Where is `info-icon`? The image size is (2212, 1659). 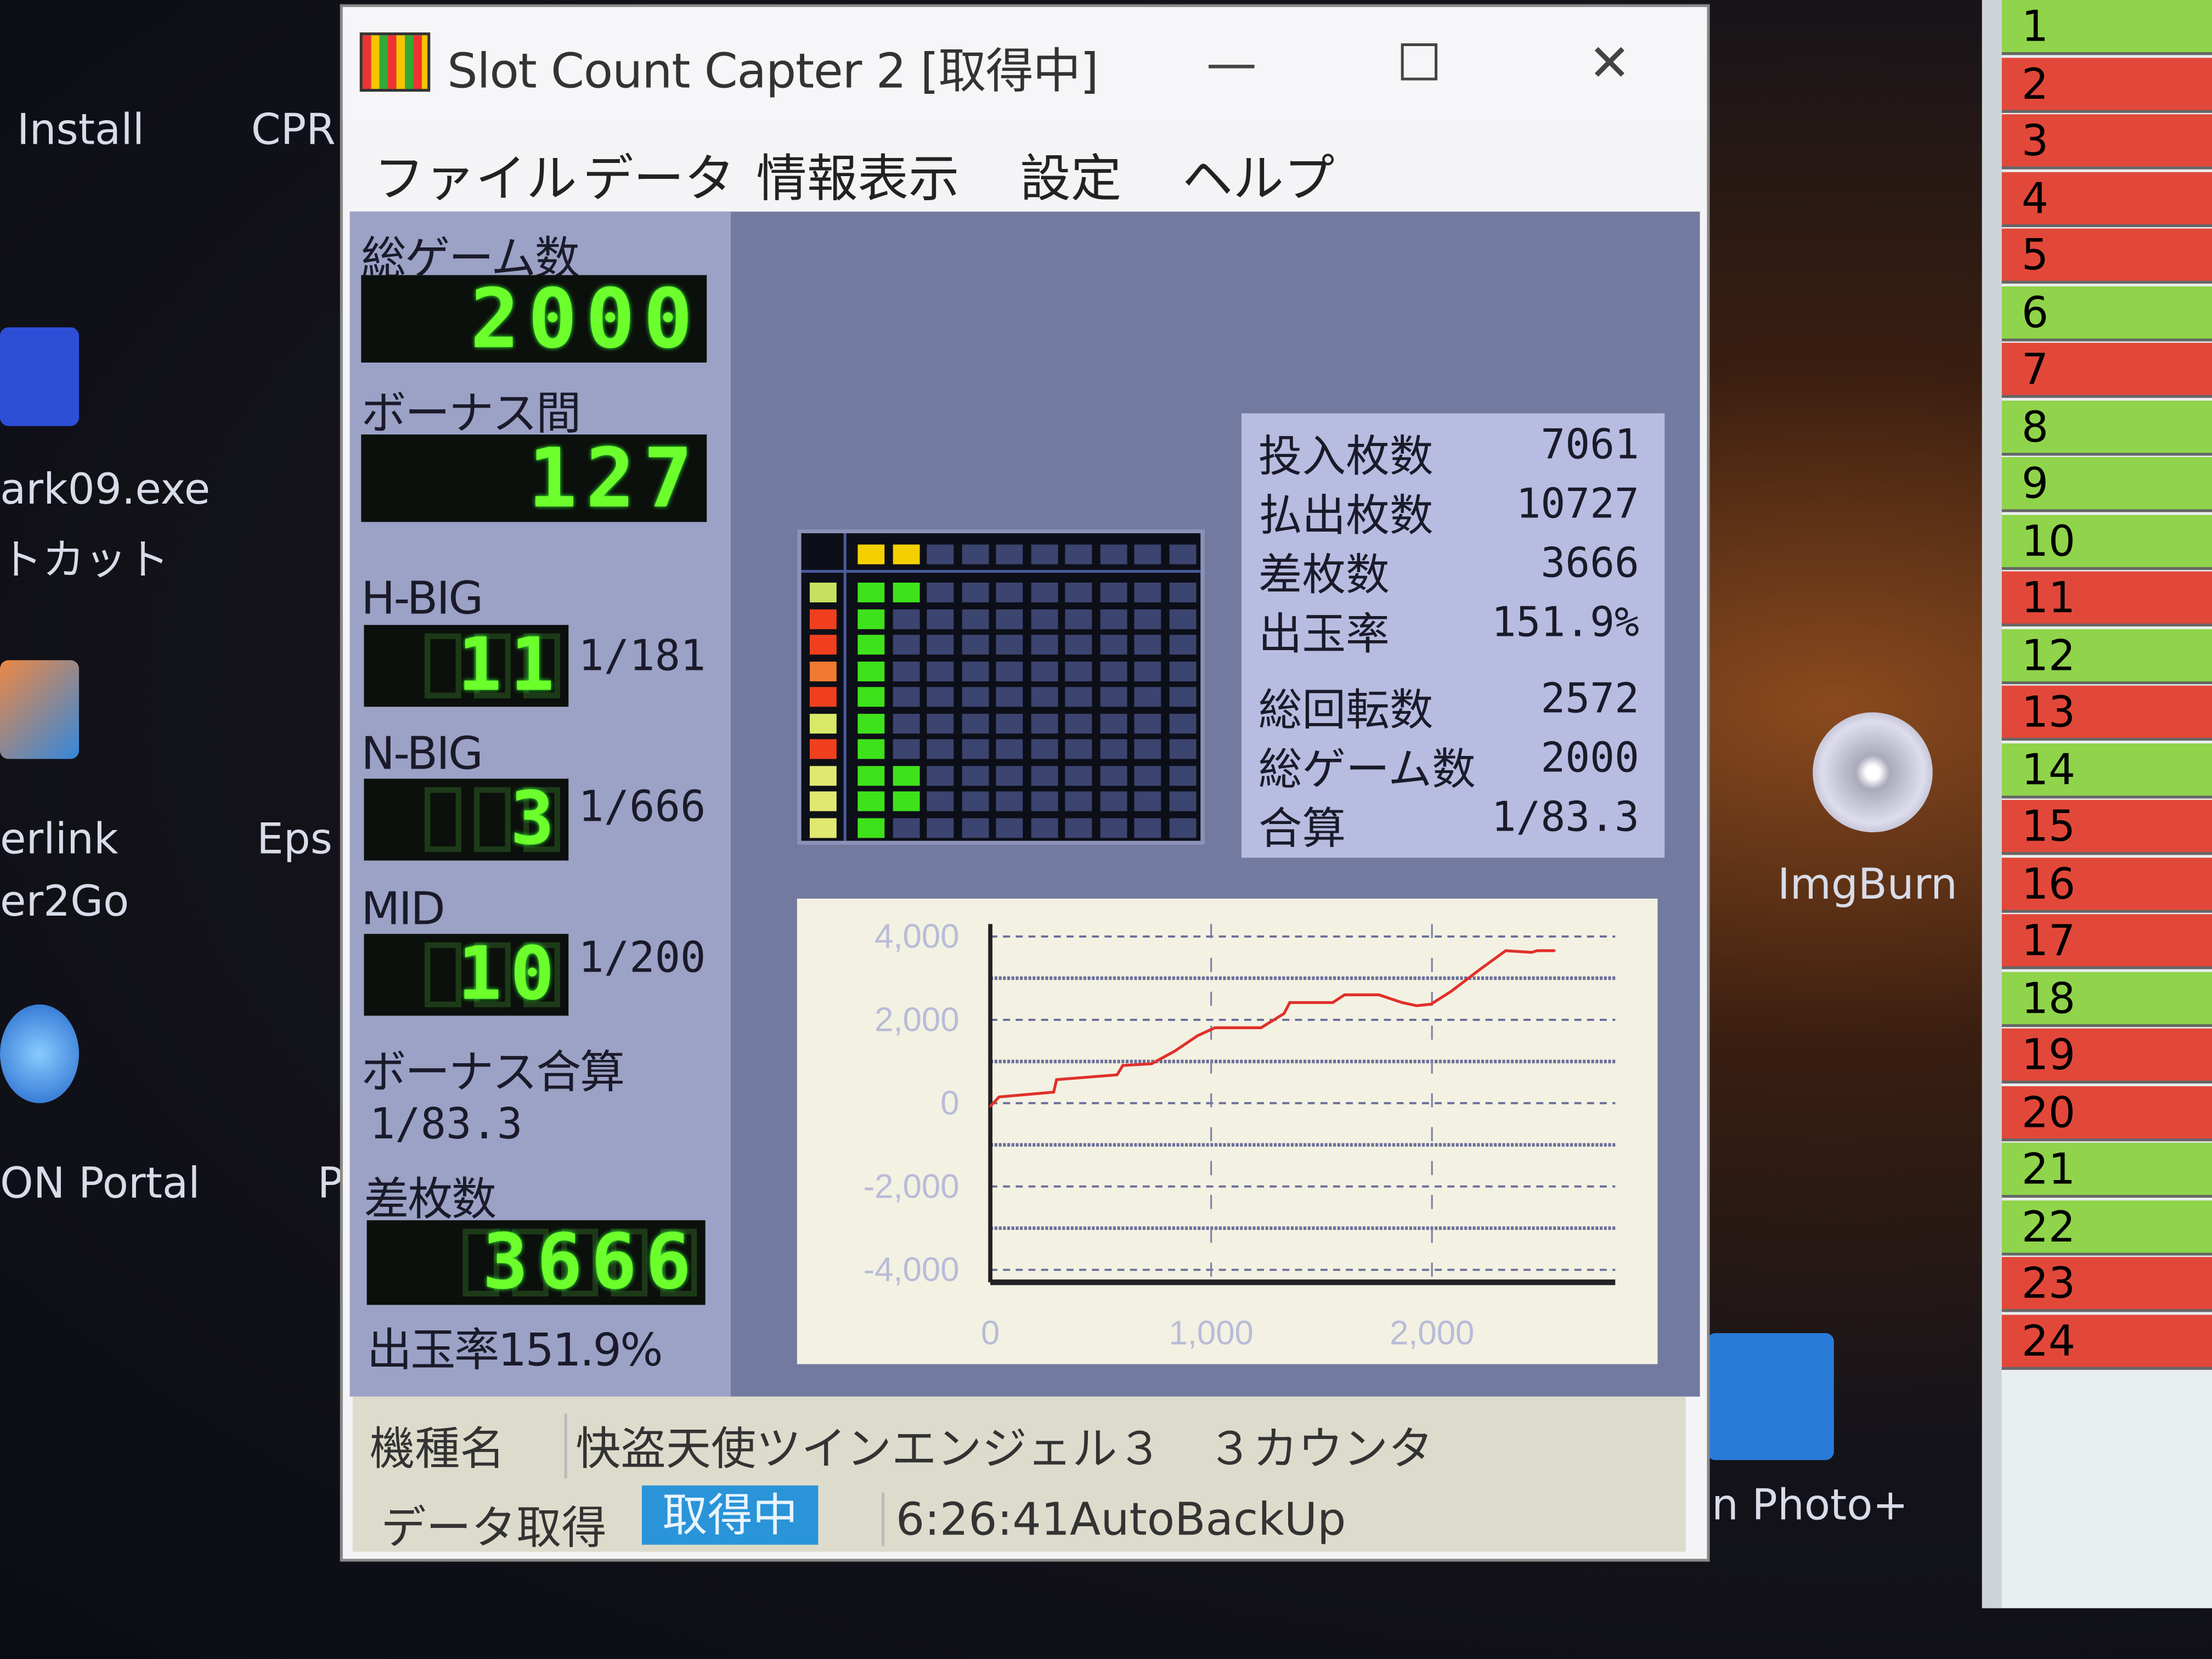
info-icon is located at coordinates (39, 1053).